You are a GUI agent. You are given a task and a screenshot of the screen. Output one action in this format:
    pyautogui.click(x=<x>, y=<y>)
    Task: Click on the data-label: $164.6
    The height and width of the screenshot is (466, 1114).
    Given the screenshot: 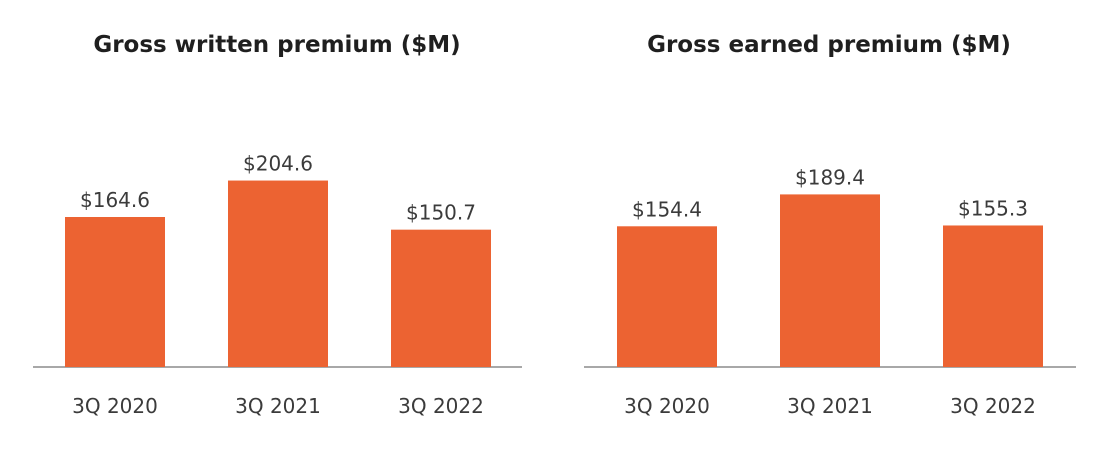 What is the action you would take?
    pyautogui.click(x=115, y=200)
    